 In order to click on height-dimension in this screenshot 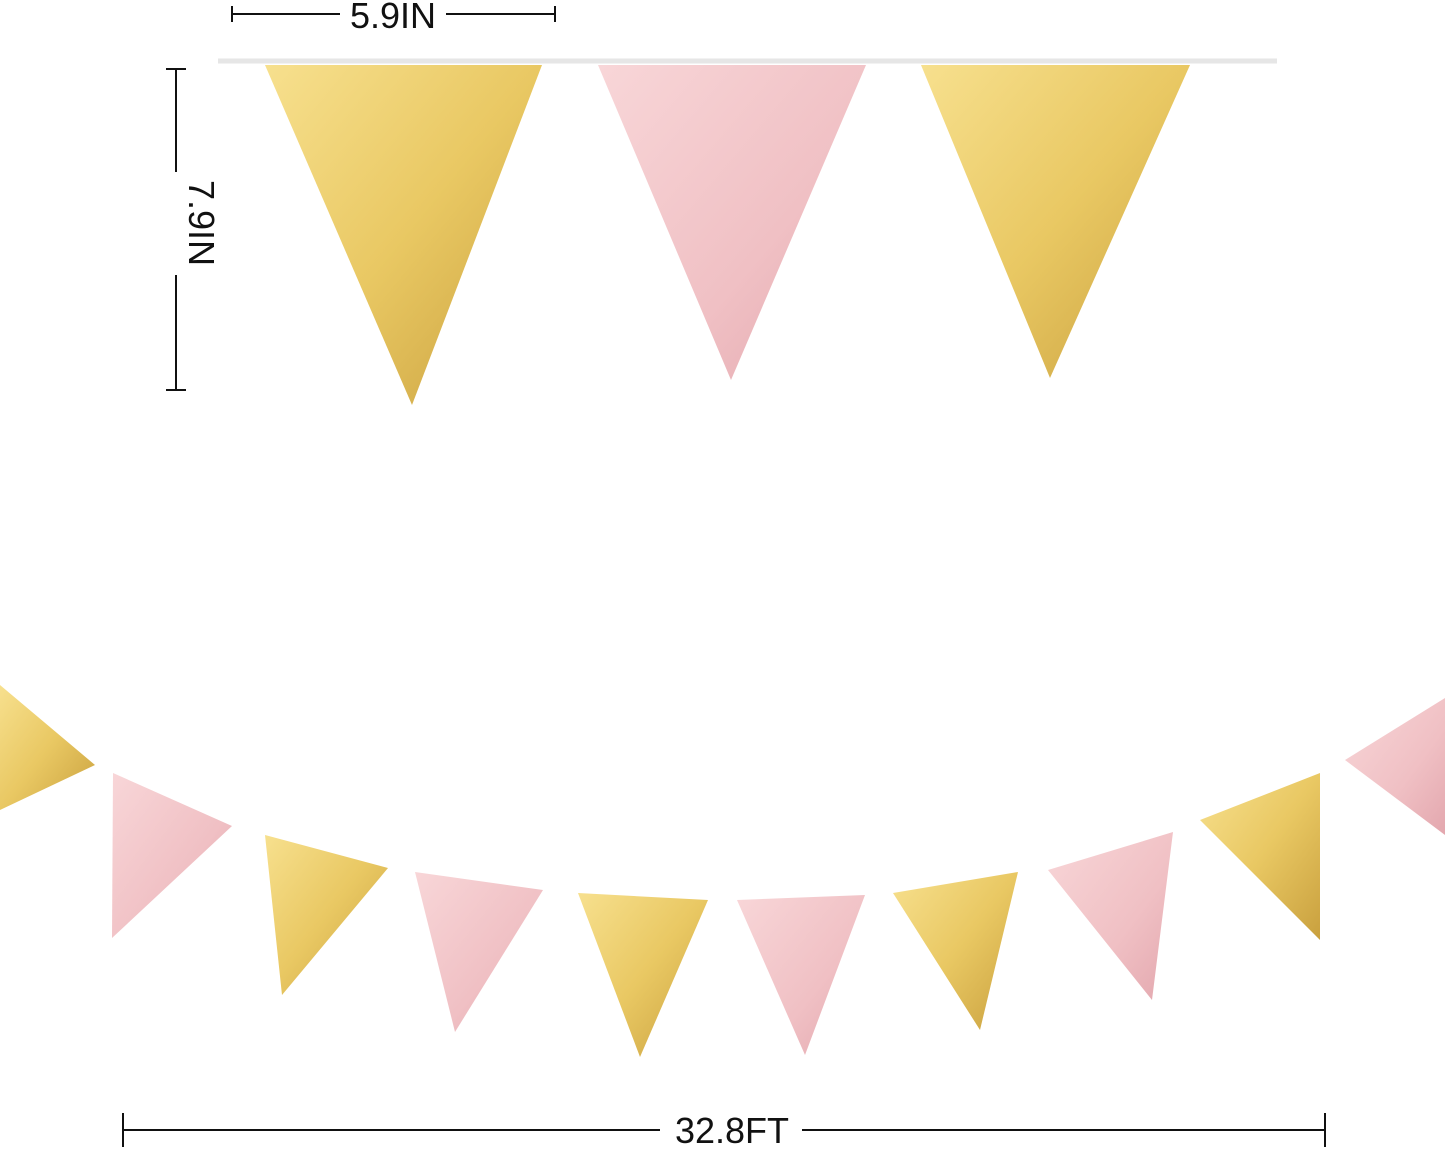, I will do `click(176, 229)`.